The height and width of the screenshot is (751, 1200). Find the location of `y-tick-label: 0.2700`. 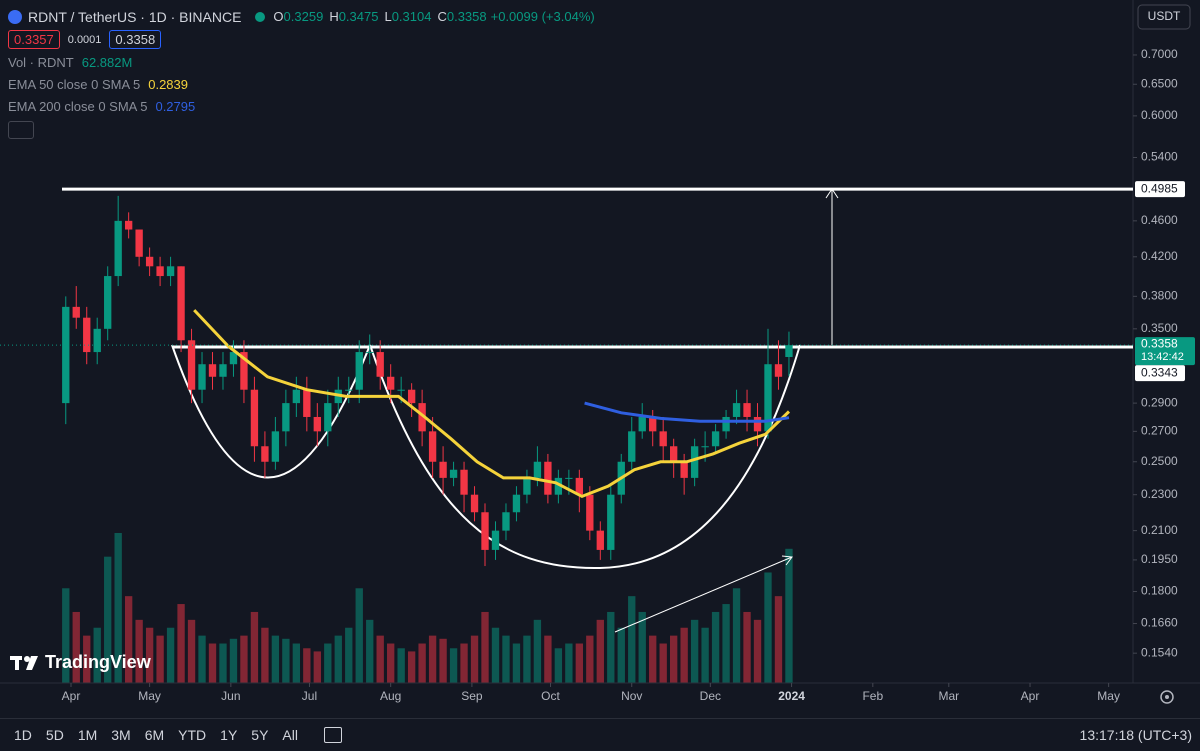

y-tick-label: 0.2700 is located at coordinates (1159, 431).